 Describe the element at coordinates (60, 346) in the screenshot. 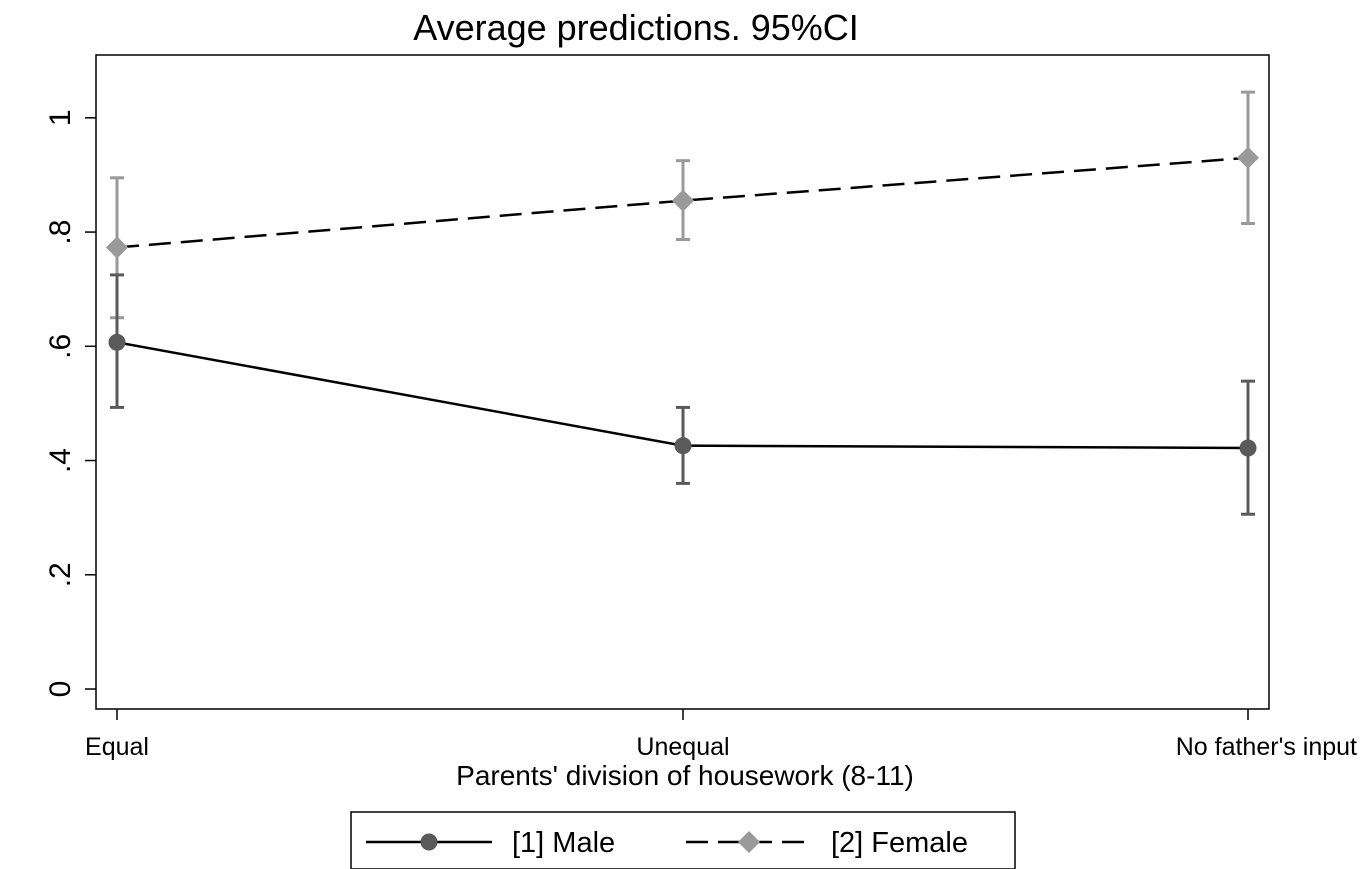

I see `y-tick-label: .6` at that location.